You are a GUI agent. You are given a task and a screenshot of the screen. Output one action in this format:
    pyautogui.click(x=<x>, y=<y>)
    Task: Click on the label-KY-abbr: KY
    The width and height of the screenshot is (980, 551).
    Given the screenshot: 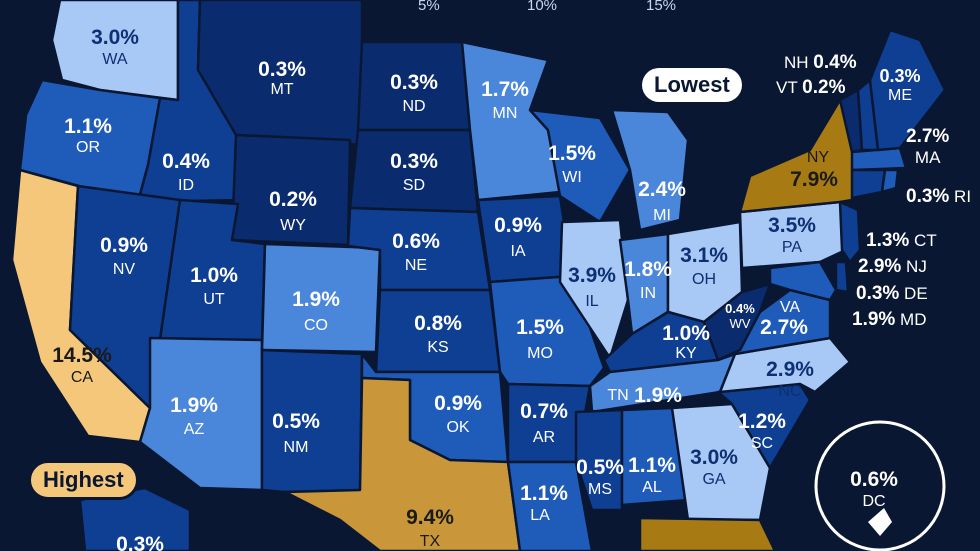 What is the action you would take?
    pyautogui.click(x=686, y=353)
    